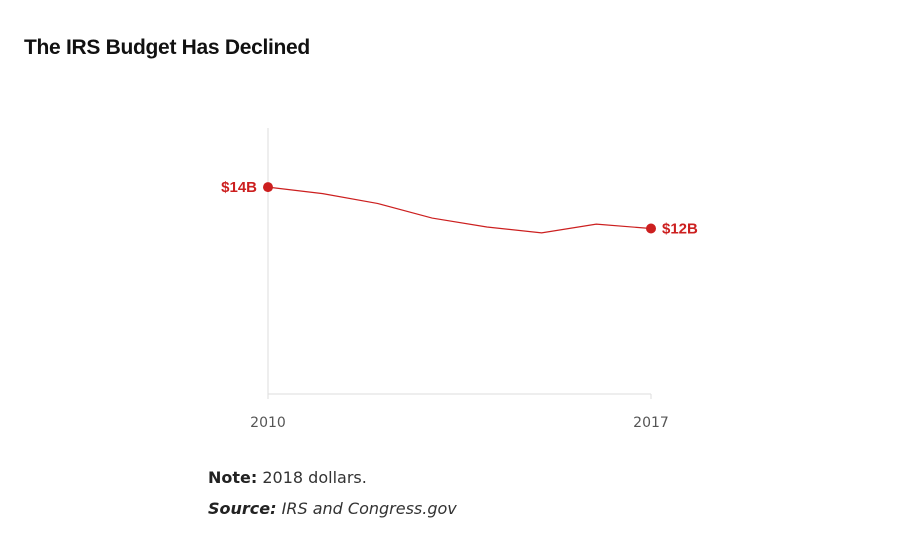  What do you see at coordinates (167, 47) in the screenshot?
I see `chart-title: The IRS Budget Has Declined` at bounding box center [167, 47].